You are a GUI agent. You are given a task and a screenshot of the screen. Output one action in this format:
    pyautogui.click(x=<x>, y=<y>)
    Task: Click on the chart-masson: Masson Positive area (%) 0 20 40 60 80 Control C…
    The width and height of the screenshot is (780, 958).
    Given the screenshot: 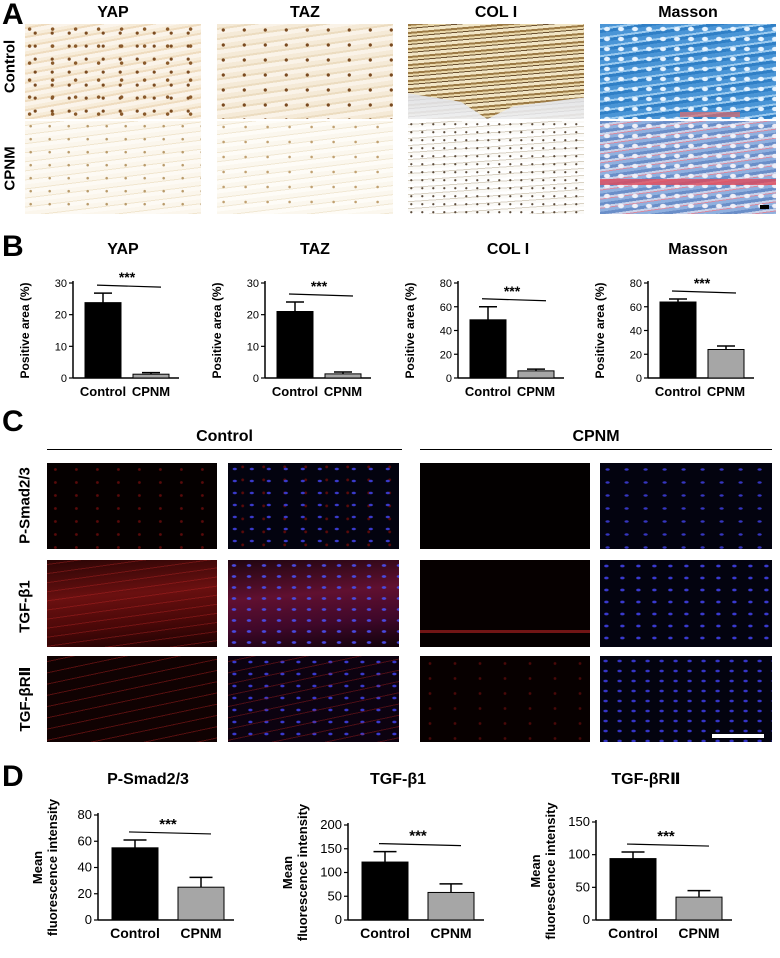 What is the action you would take?
    pyautogui.click(x=673, y=320)
    